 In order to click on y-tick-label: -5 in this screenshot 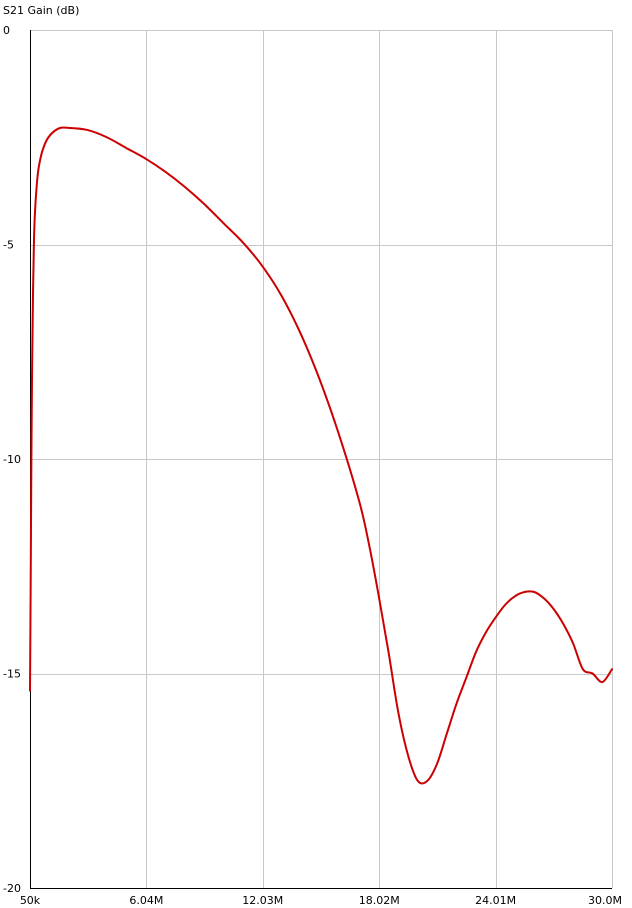, I will do `click(8, 245)`.